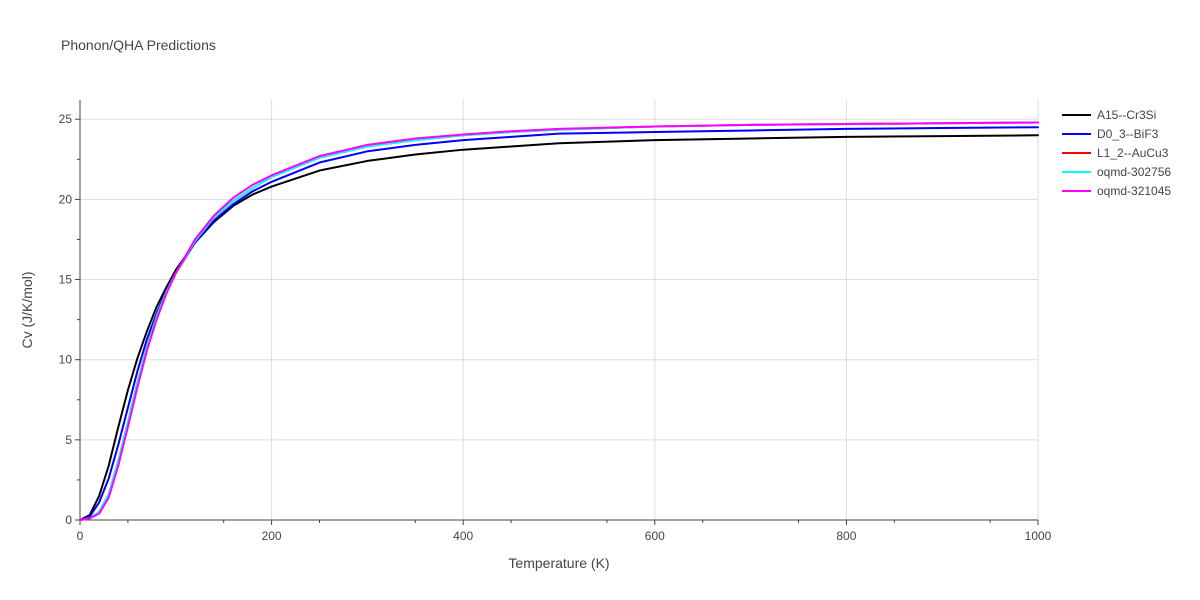 This screenshot has height=600, width=1200. I want to click on y-tick-label: 10, so click(66, 360).